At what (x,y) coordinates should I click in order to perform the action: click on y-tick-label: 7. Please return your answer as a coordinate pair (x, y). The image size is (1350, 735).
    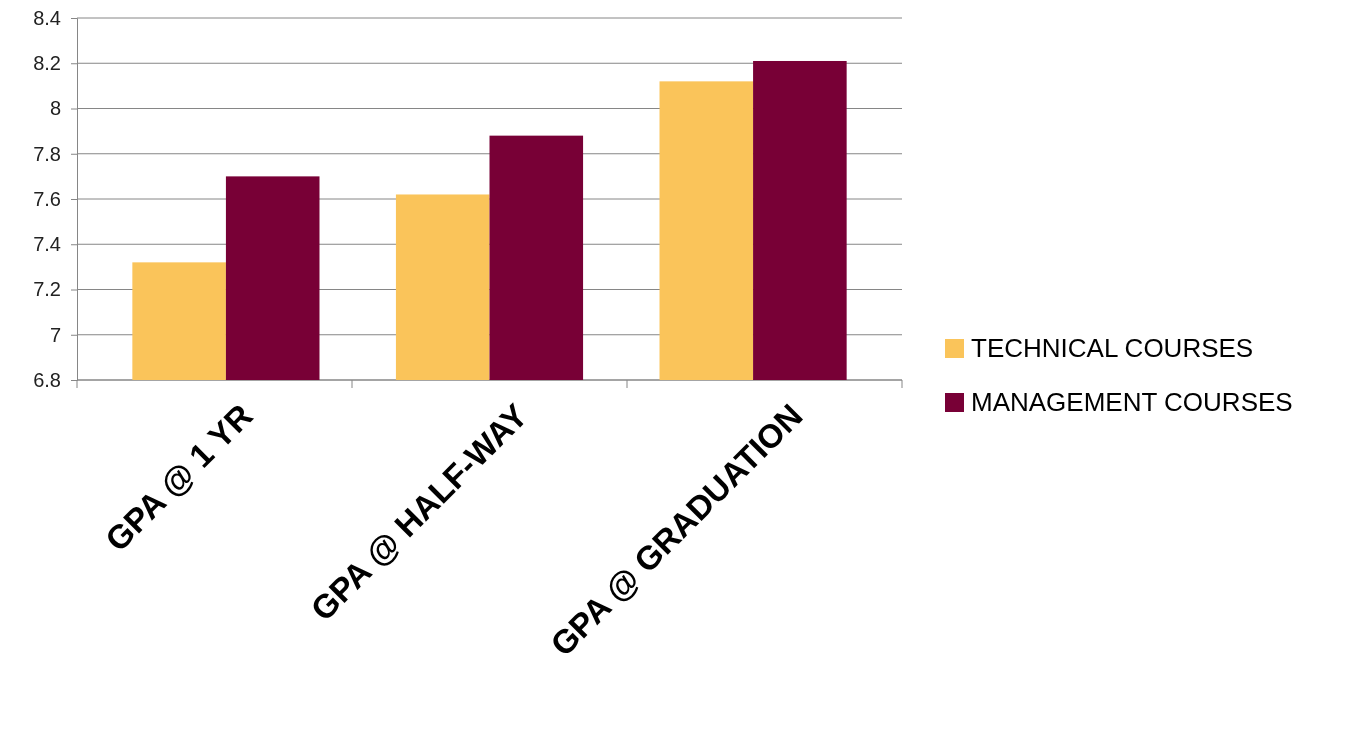
    Looking at the image, I should click on (55, 334).